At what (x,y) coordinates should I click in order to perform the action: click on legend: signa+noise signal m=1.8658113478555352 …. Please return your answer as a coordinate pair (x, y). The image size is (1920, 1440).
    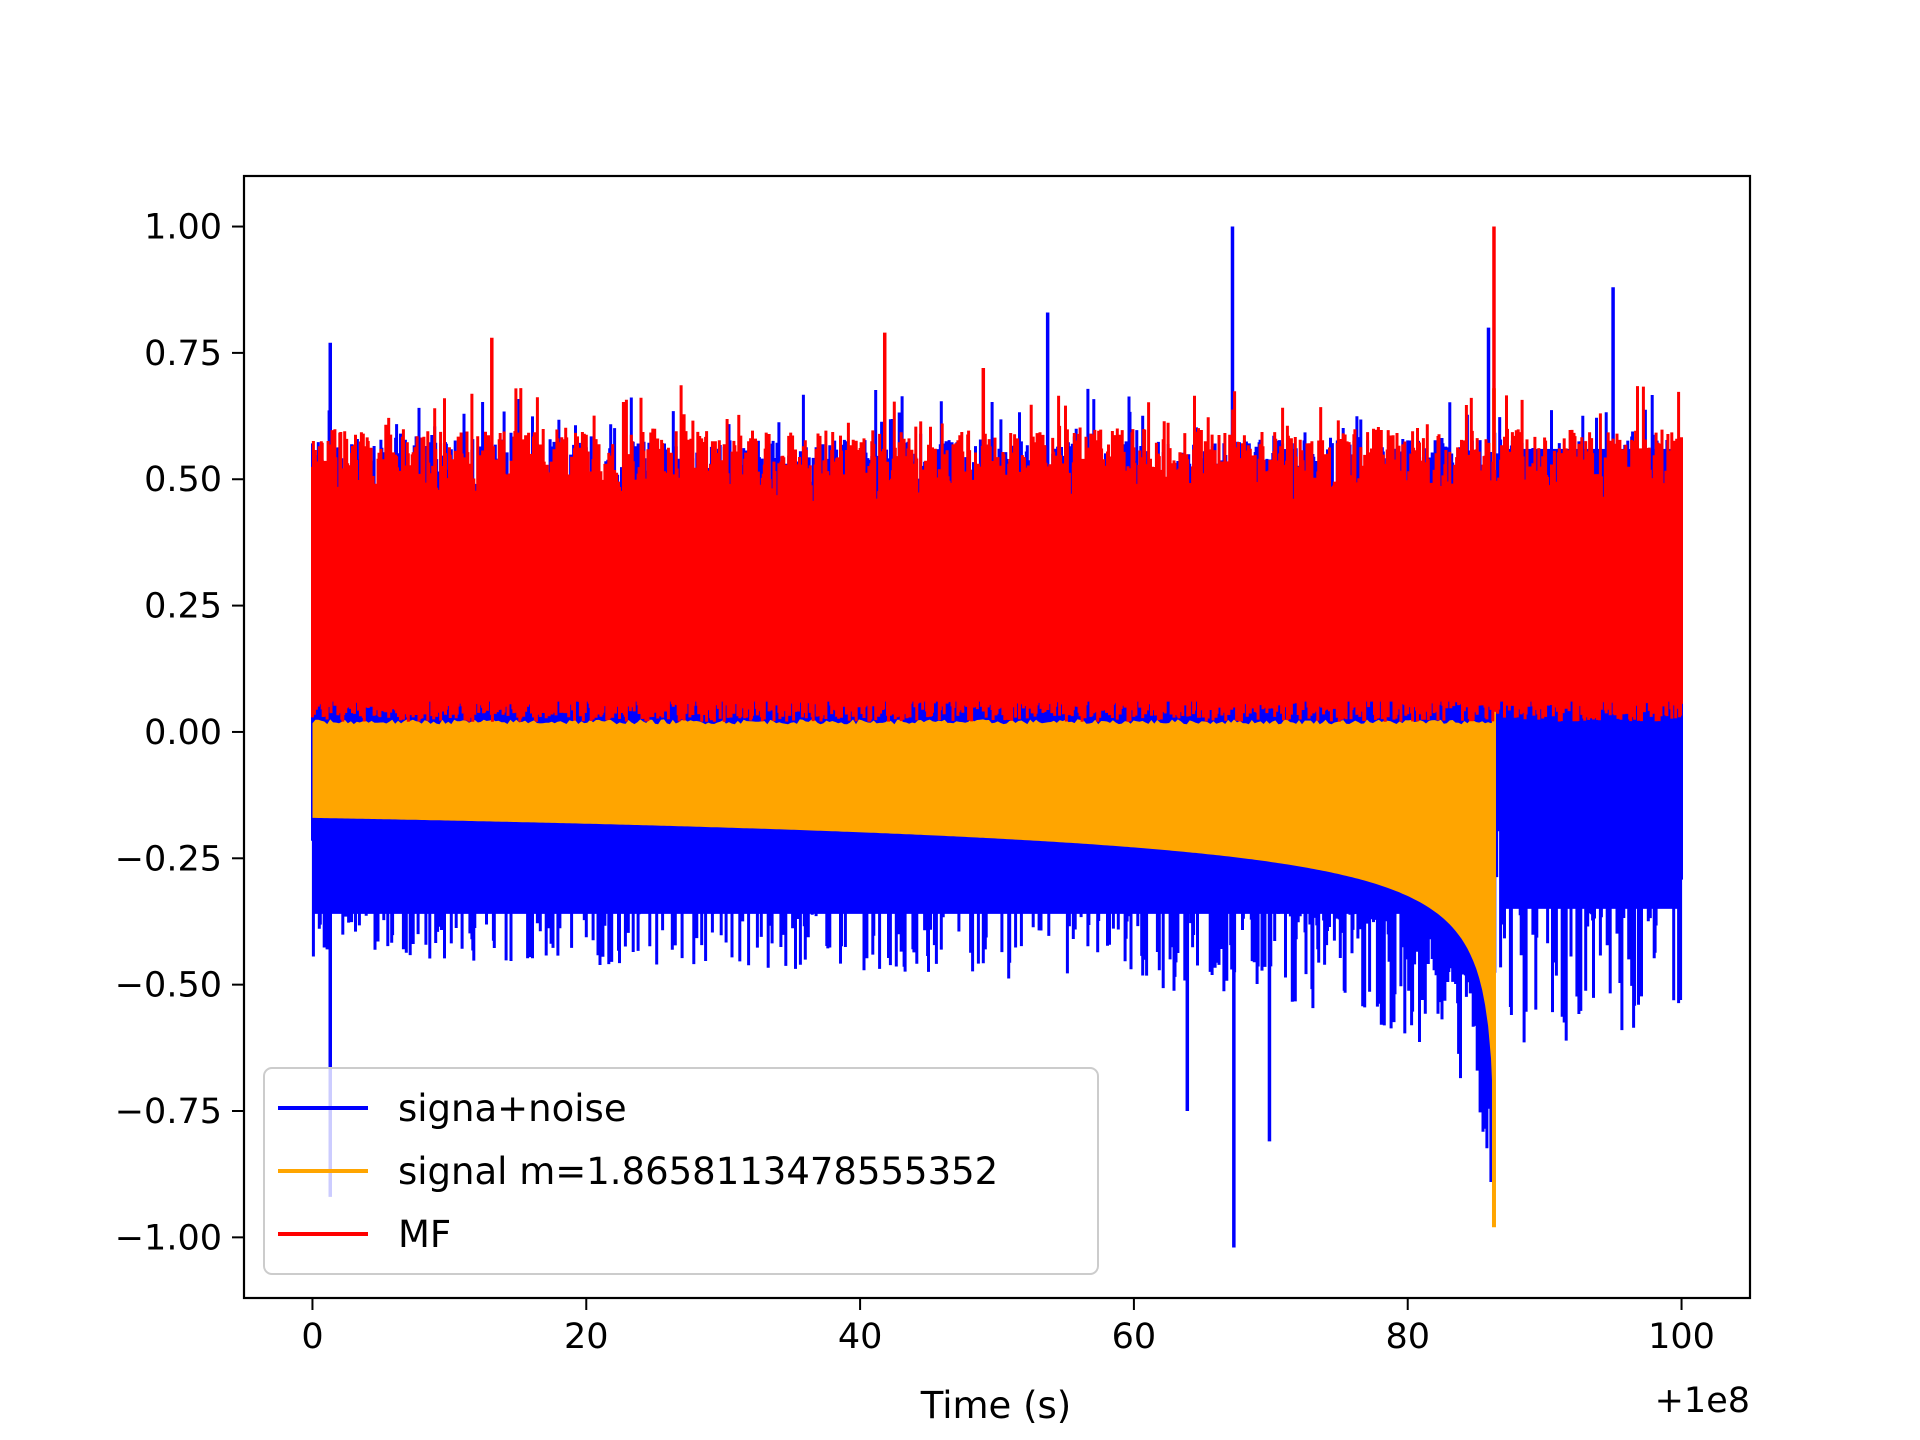
    Looking at the image, I should click on (681, 1171).